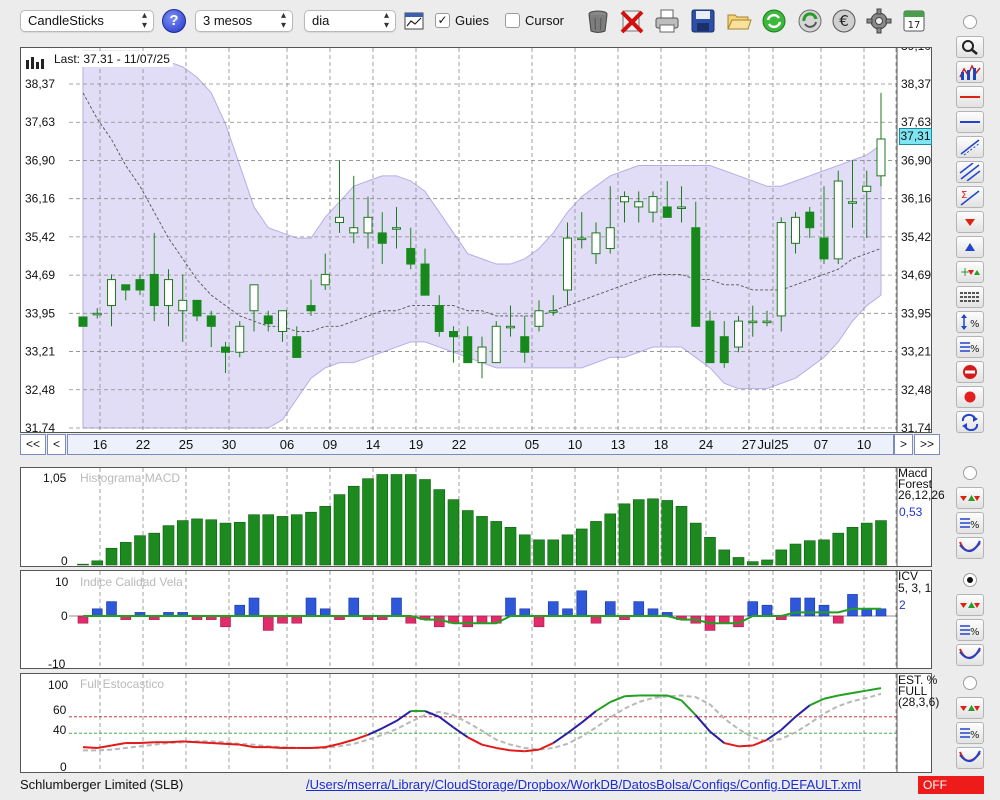  I want to click on date-label: 05, so click(532, 444).